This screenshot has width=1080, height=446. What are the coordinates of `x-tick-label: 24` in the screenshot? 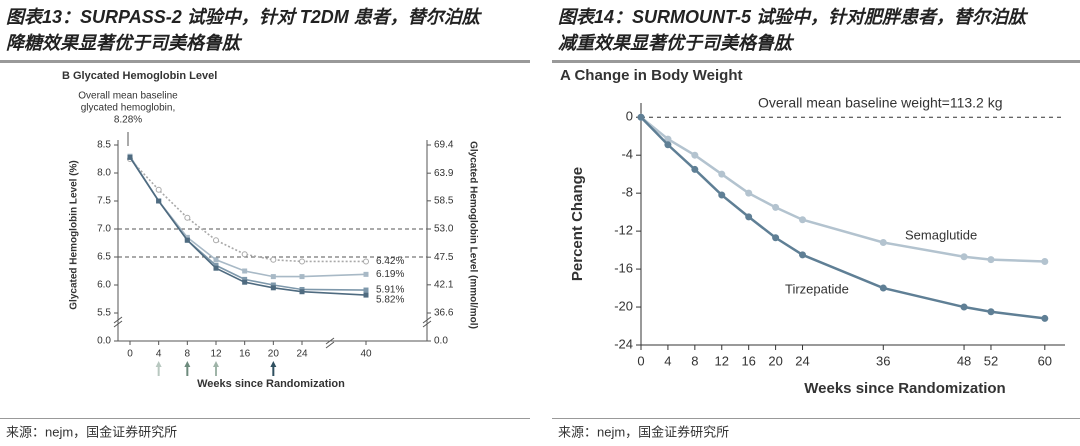 It's located at (302, 354).